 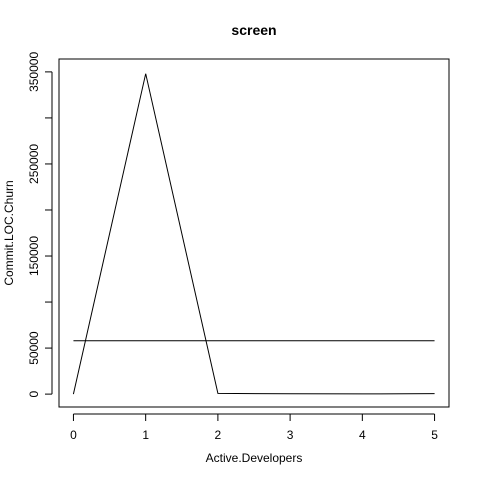 What do you see at coordinates (434, 435) in the screenshot?
I see `x-tick-label: 5` at bounding box center [434, 435].